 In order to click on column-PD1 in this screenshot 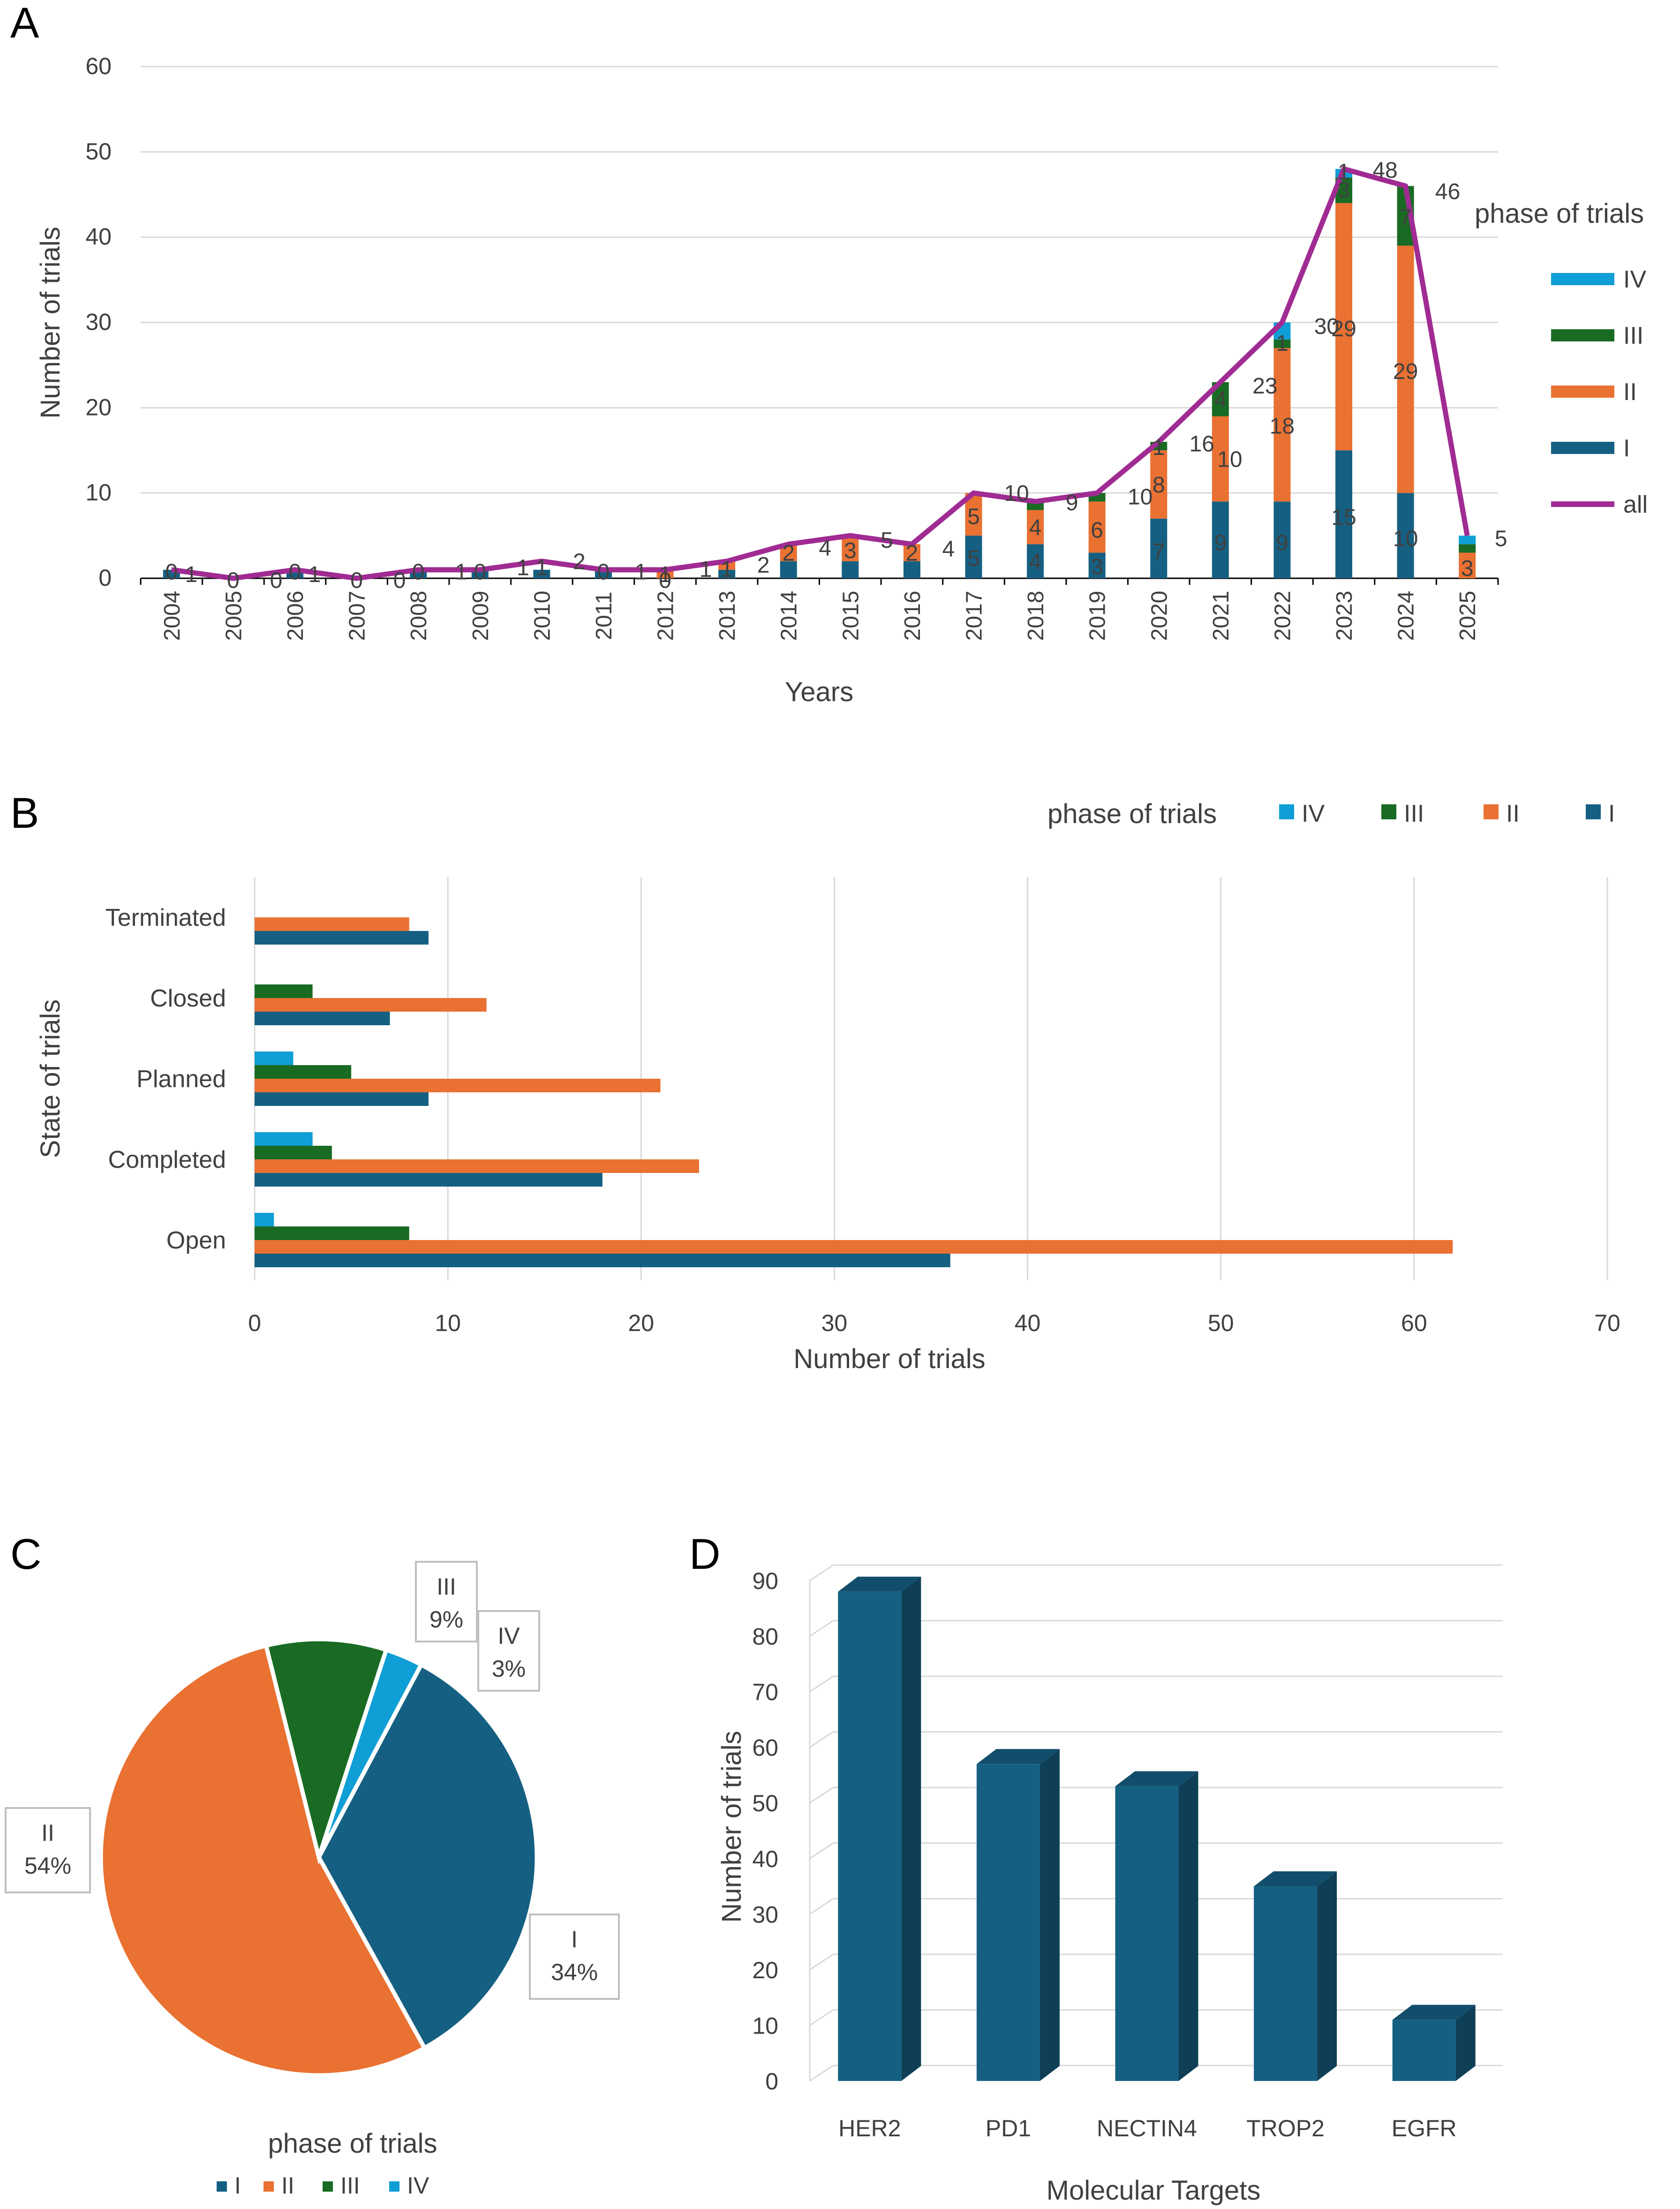, I will do `click(1008, 1922)`.